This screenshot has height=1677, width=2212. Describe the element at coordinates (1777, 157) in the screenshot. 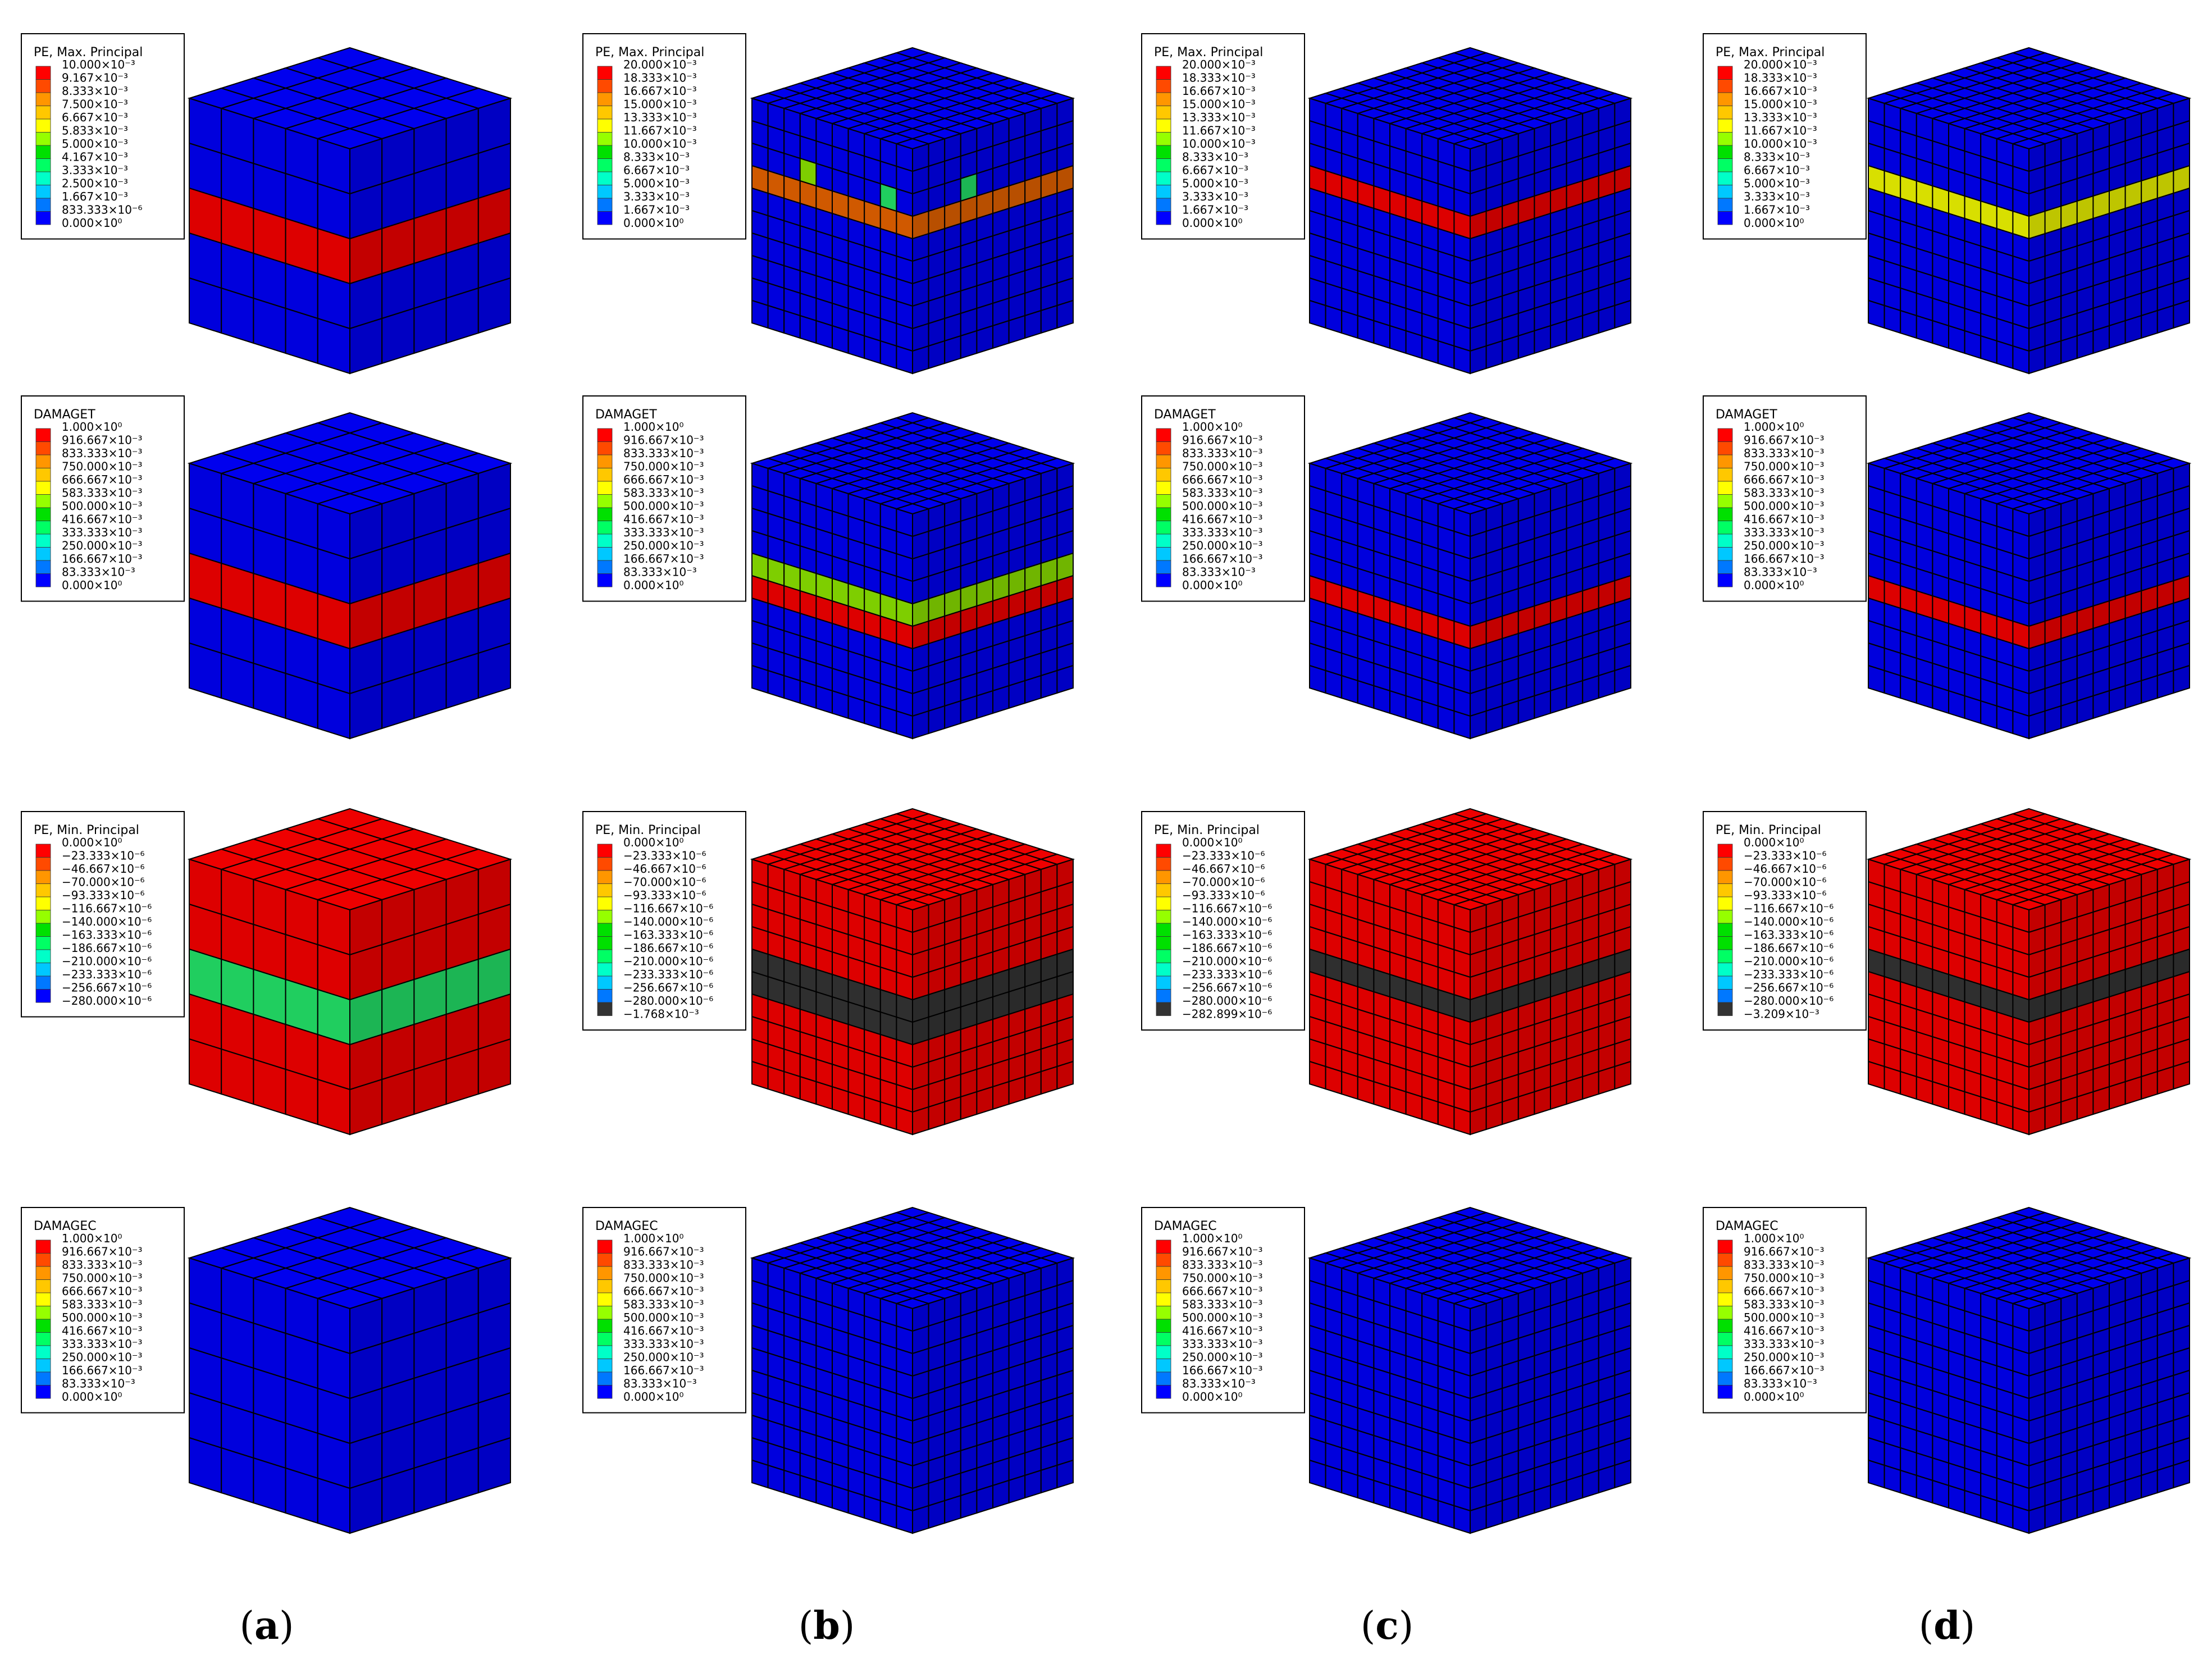

I see `legend-tick-label: 8.333×10⁻³` at that location.